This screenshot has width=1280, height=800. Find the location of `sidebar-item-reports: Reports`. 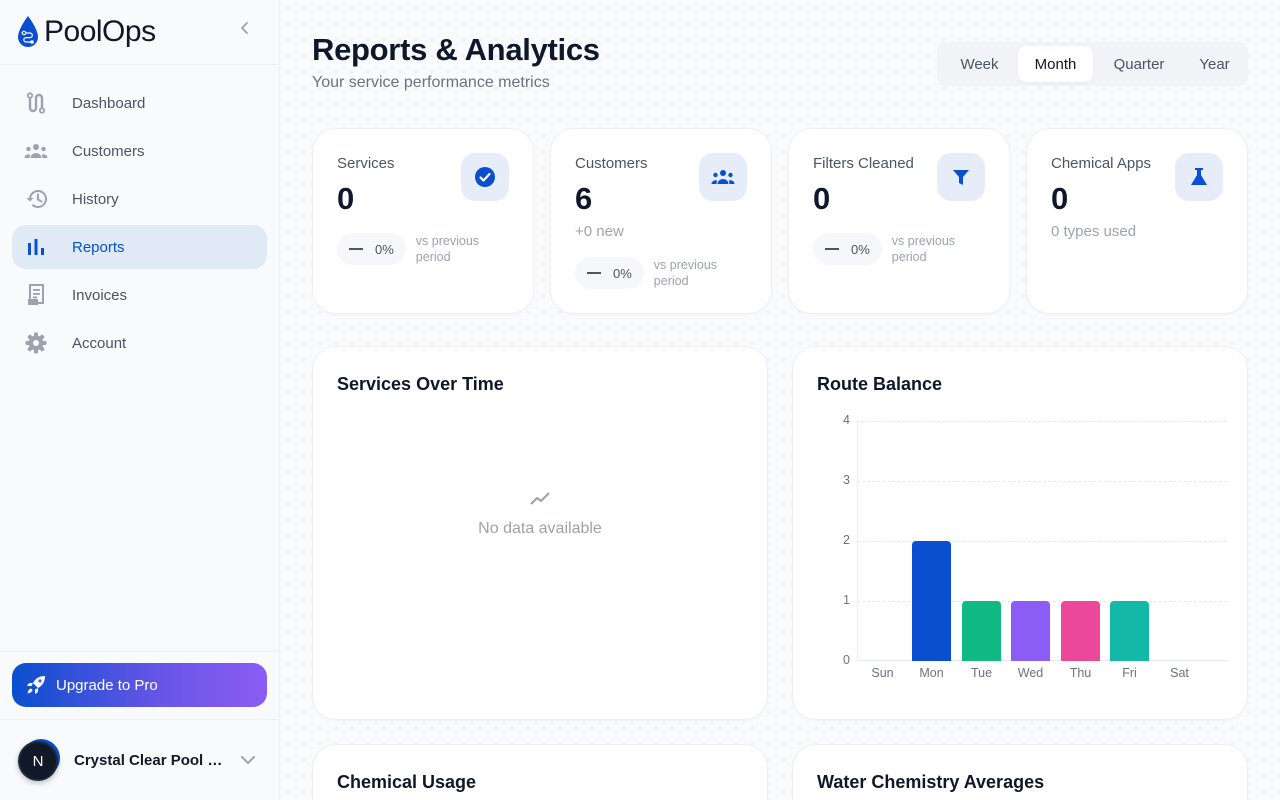

sidebar-item-reports: Reports is located at coordinates (139, 247).